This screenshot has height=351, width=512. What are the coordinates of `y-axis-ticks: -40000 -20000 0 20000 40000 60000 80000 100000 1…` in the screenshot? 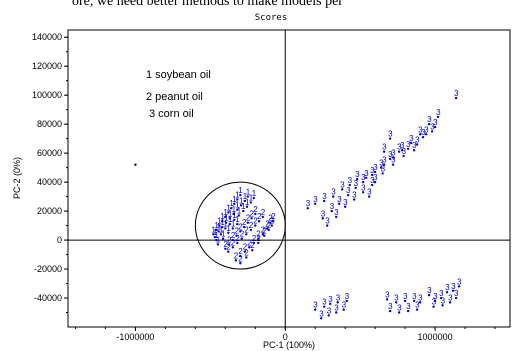 It's located at (50, 173).